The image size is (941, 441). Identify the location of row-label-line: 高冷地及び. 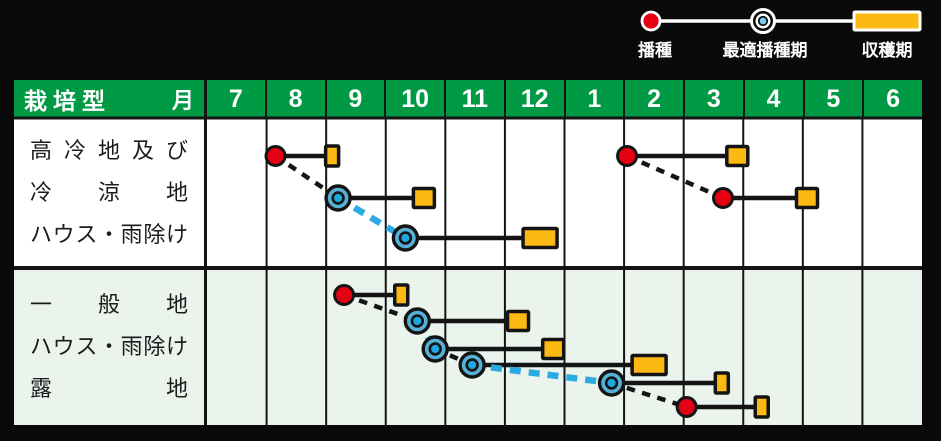
(109, 150).